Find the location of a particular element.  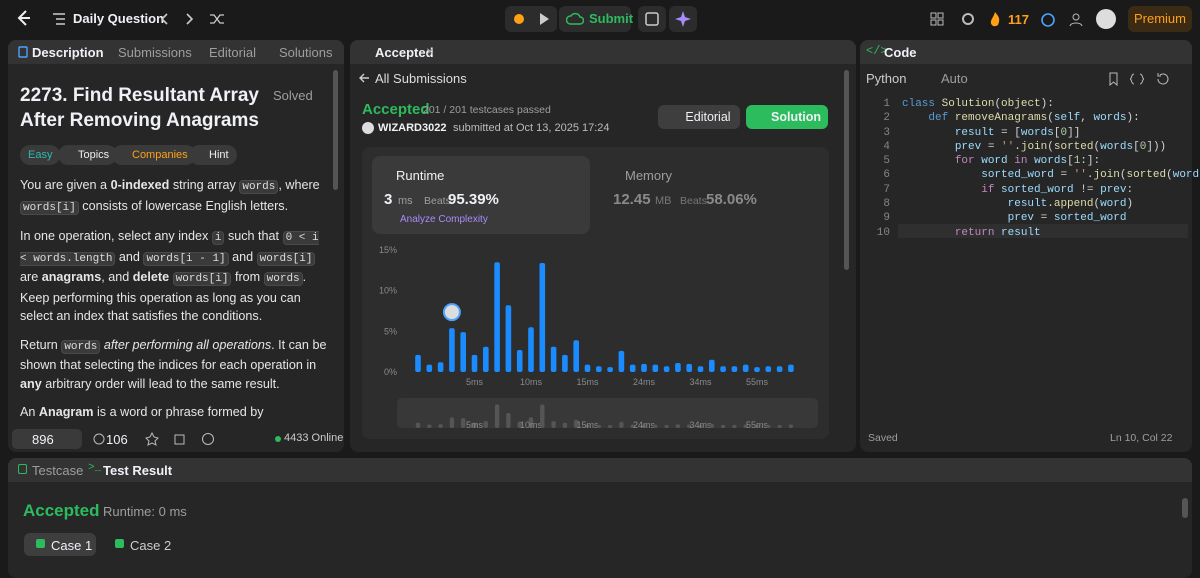

tab: Submissions is located at coordinates (155, 52).